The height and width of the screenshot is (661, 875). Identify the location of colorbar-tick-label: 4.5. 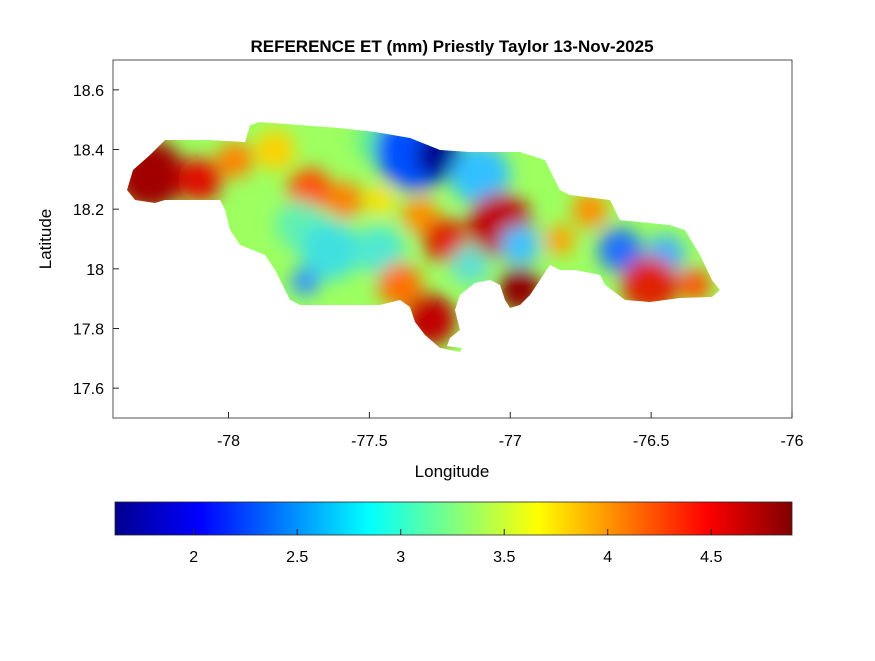
(711, 557).